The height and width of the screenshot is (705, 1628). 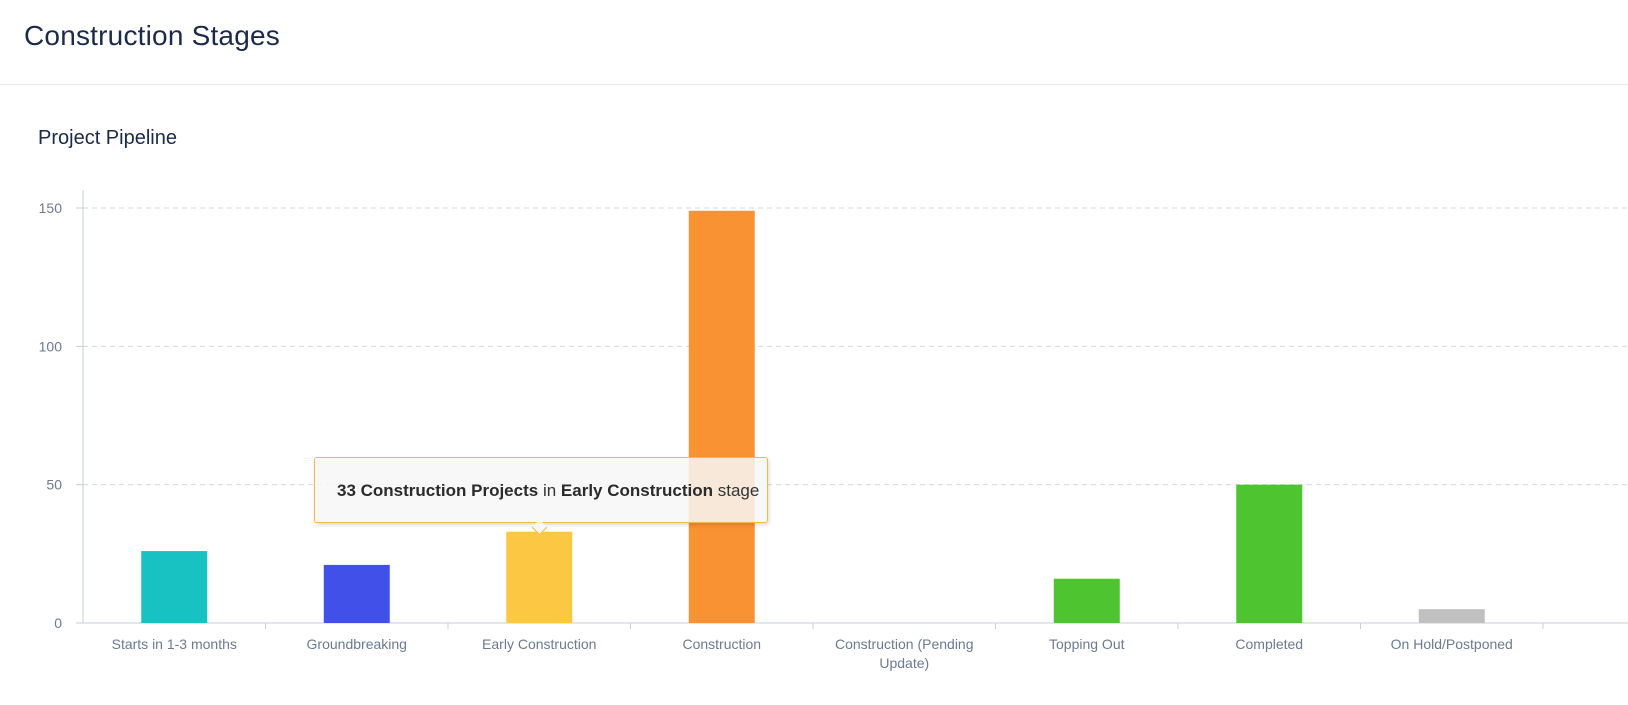 I want to click on x-tick-label-line: Topping Out, so click(x=1087, y=644).